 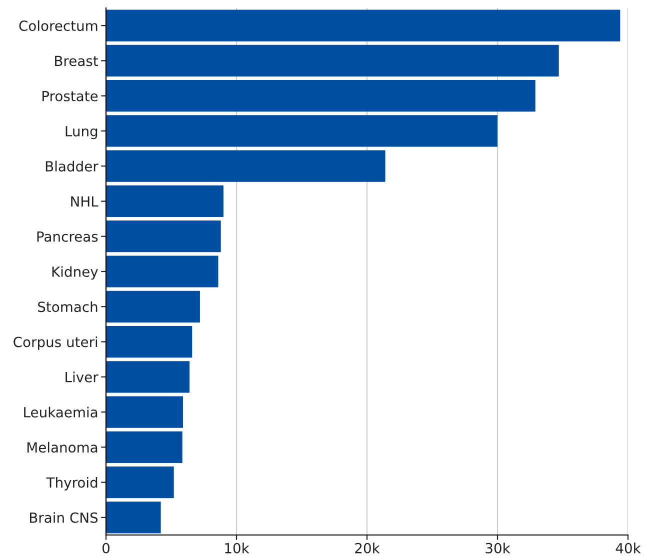 I want to click on x-tick-label: 30k, so click(x=498, y=548).